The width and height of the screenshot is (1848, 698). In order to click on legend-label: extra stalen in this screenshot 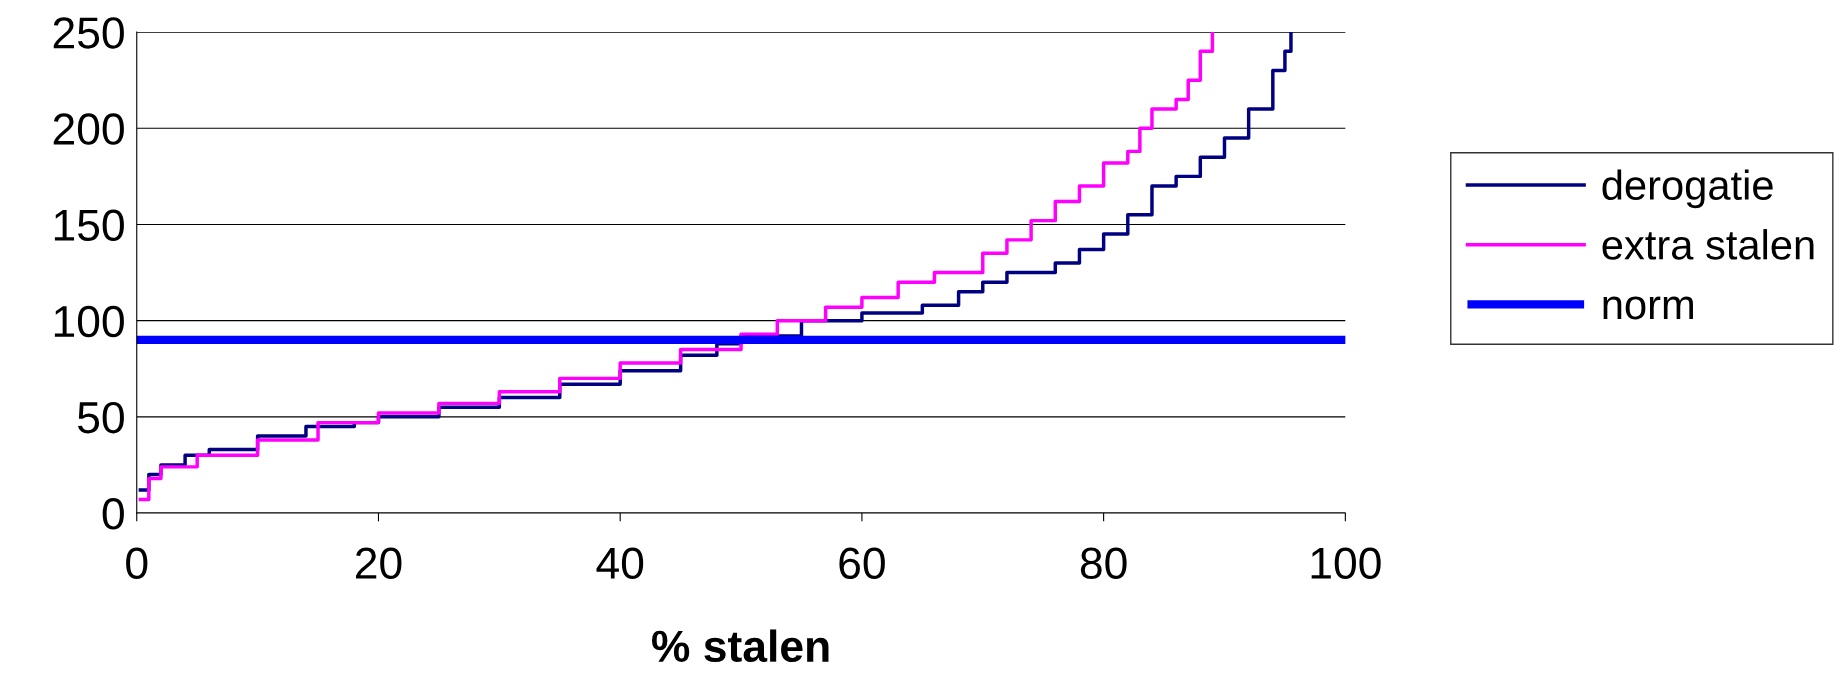, I will do `click(1708, 244)`.